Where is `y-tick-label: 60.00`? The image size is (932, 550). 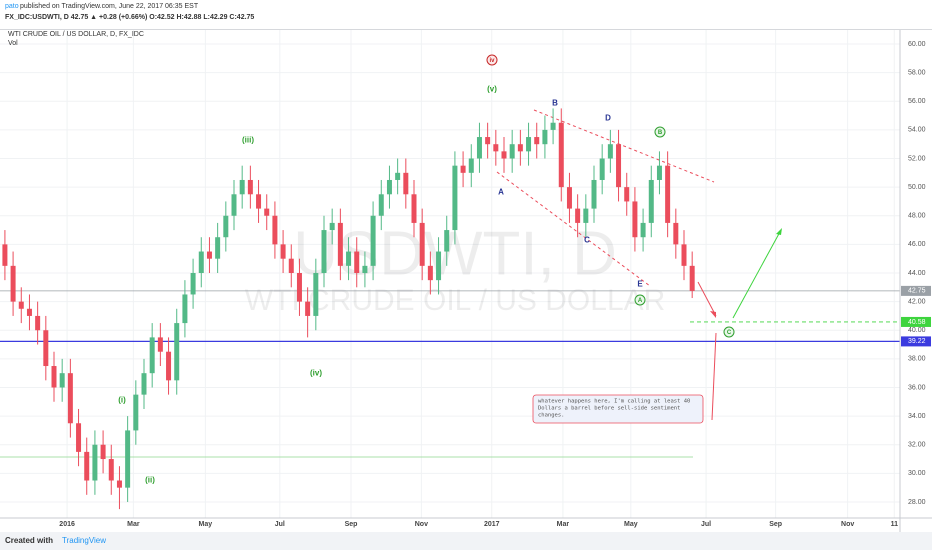 y-tick-label: 60.00 is located at coordinates (917, 44).